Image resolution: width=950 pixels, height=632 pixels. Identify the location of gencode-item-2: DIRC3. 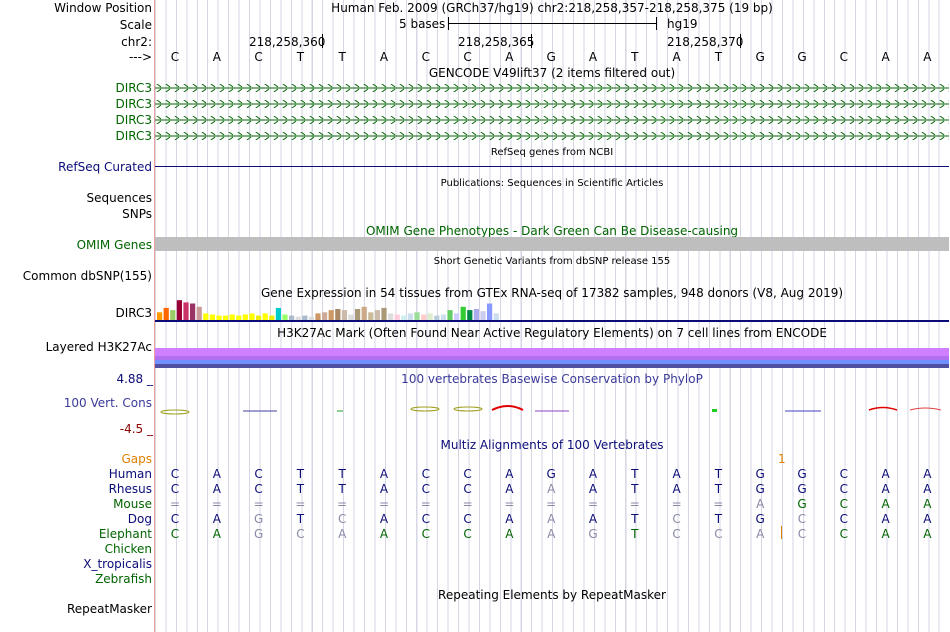
(133, 104).